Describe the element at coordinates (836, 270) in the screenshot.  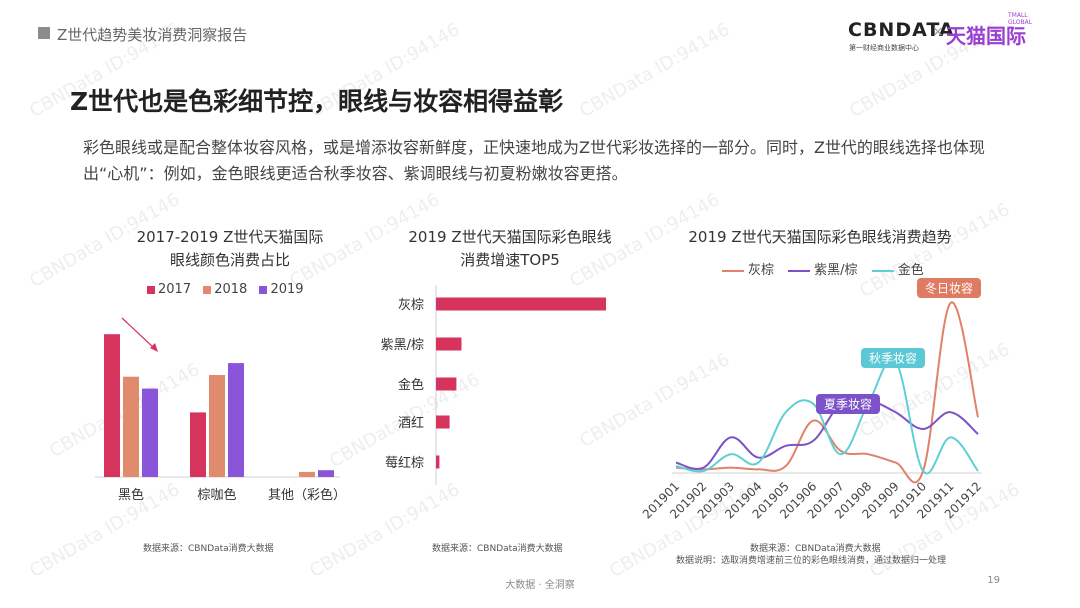
I see `legend-label-purple-black: 紫黑/棕` at that location.